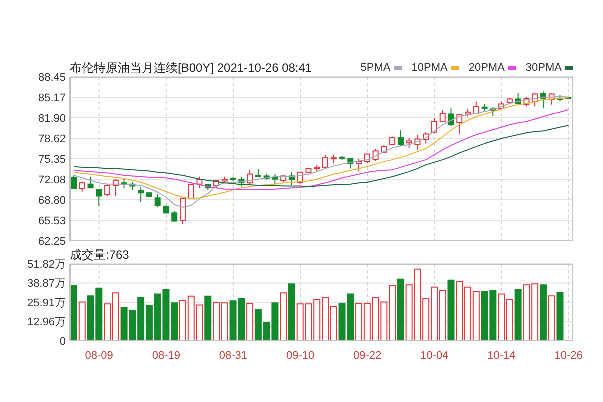  Describe the element at coordinates (368, 356) in the screenshot. I see `x-tick-label: 09-22` at that location.